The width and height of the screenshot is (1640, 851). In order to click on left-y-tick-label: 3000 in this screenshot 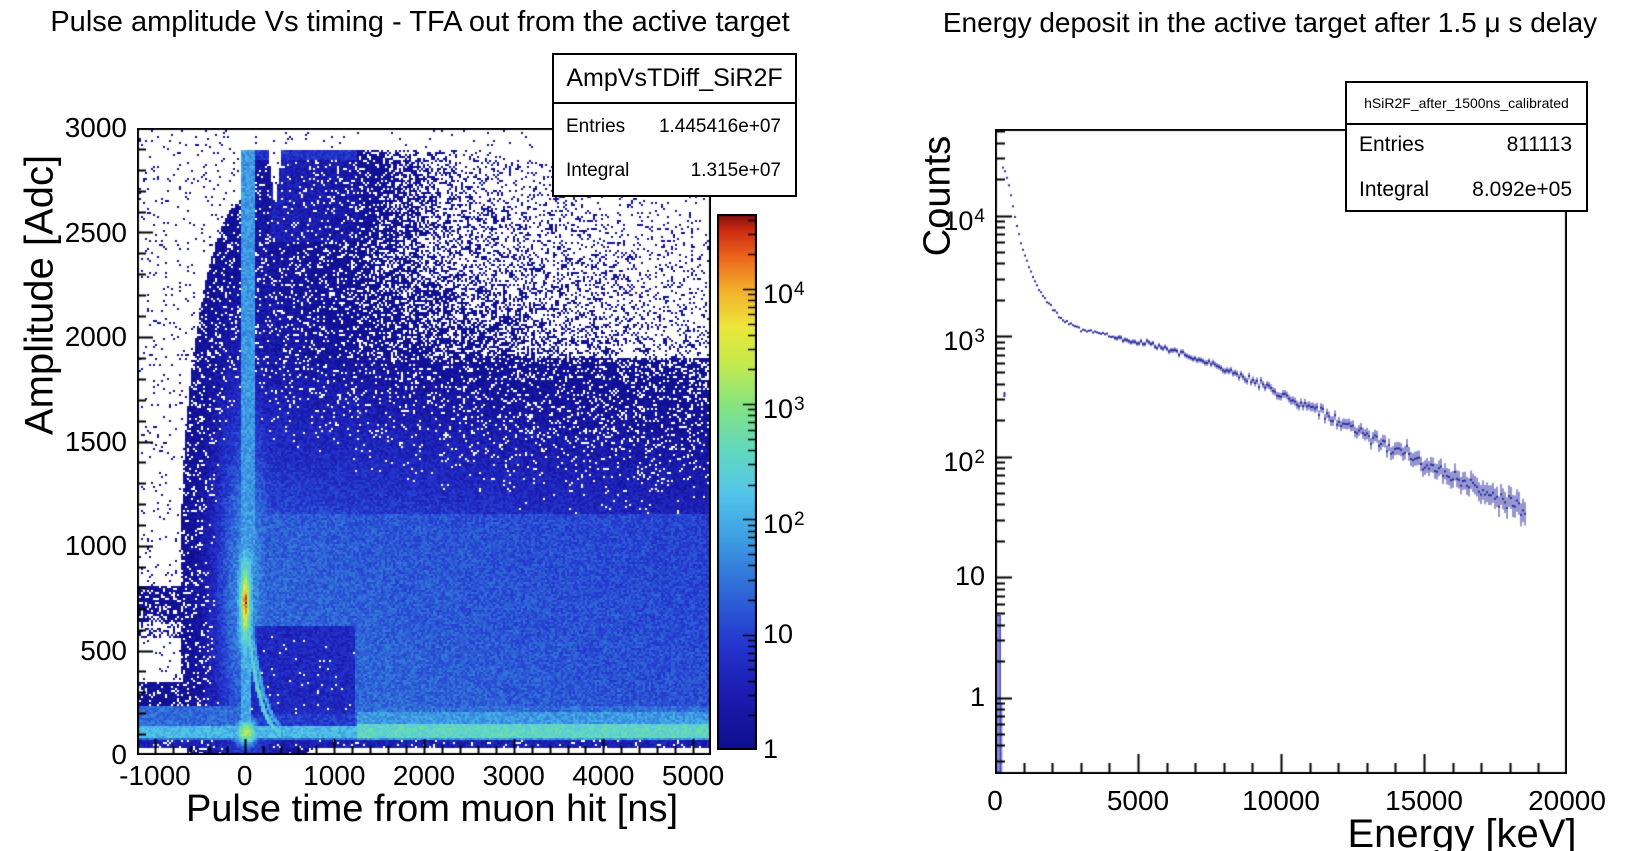, I will do `click(95, 127)`.